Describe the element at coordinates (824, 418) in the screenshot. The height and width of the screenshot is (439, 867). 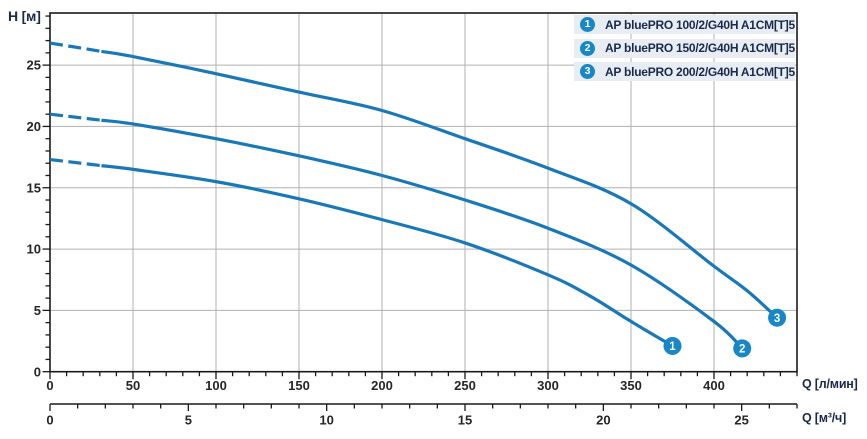
I see `x-axis-secondary-title: Q [м³/ч]` at that location.